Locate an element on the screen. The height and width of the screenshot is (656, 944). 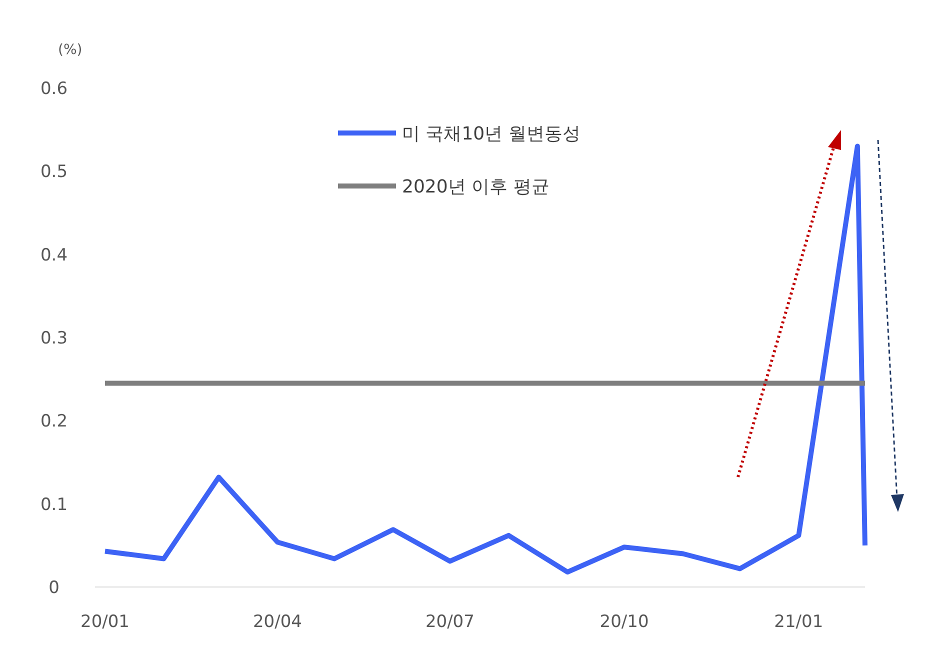
y-tick-label: 0.2 is located at coordinates (54, 422).